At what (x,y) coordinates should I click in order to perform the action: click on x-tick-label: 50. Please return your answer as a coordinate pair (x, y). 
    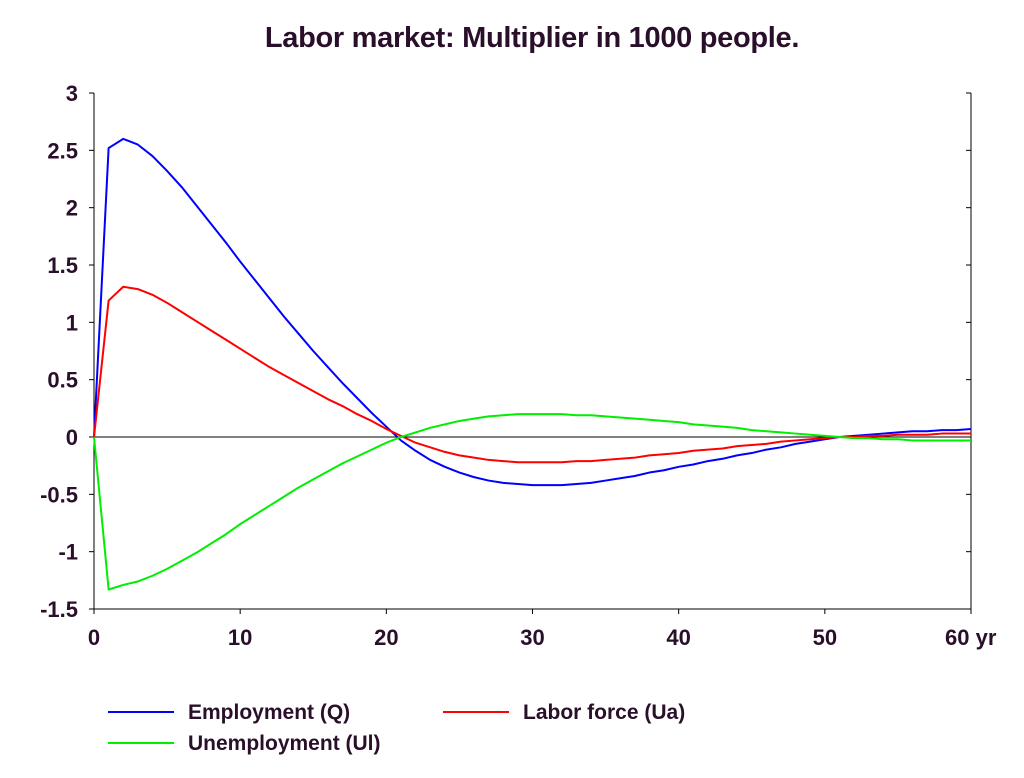
    Looking at the image, I should click on (825, 637).